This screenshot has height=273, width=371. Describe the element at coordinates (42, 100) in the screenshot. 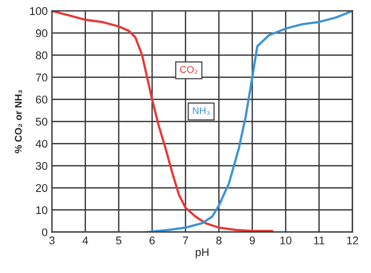

I see `y-tick-label: 60` at that location.